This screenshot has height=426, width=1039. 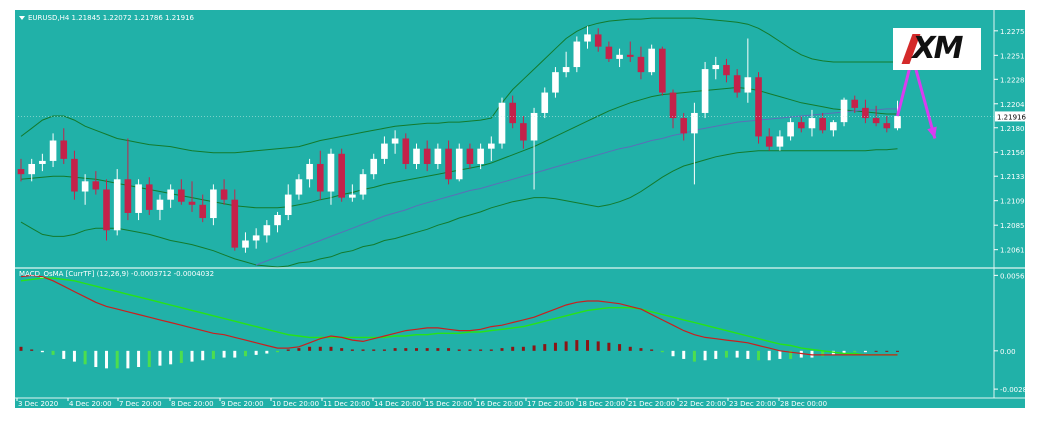 I want to click on time-tick-label: 8 Dec 20:00, so click(x=192, y=404).